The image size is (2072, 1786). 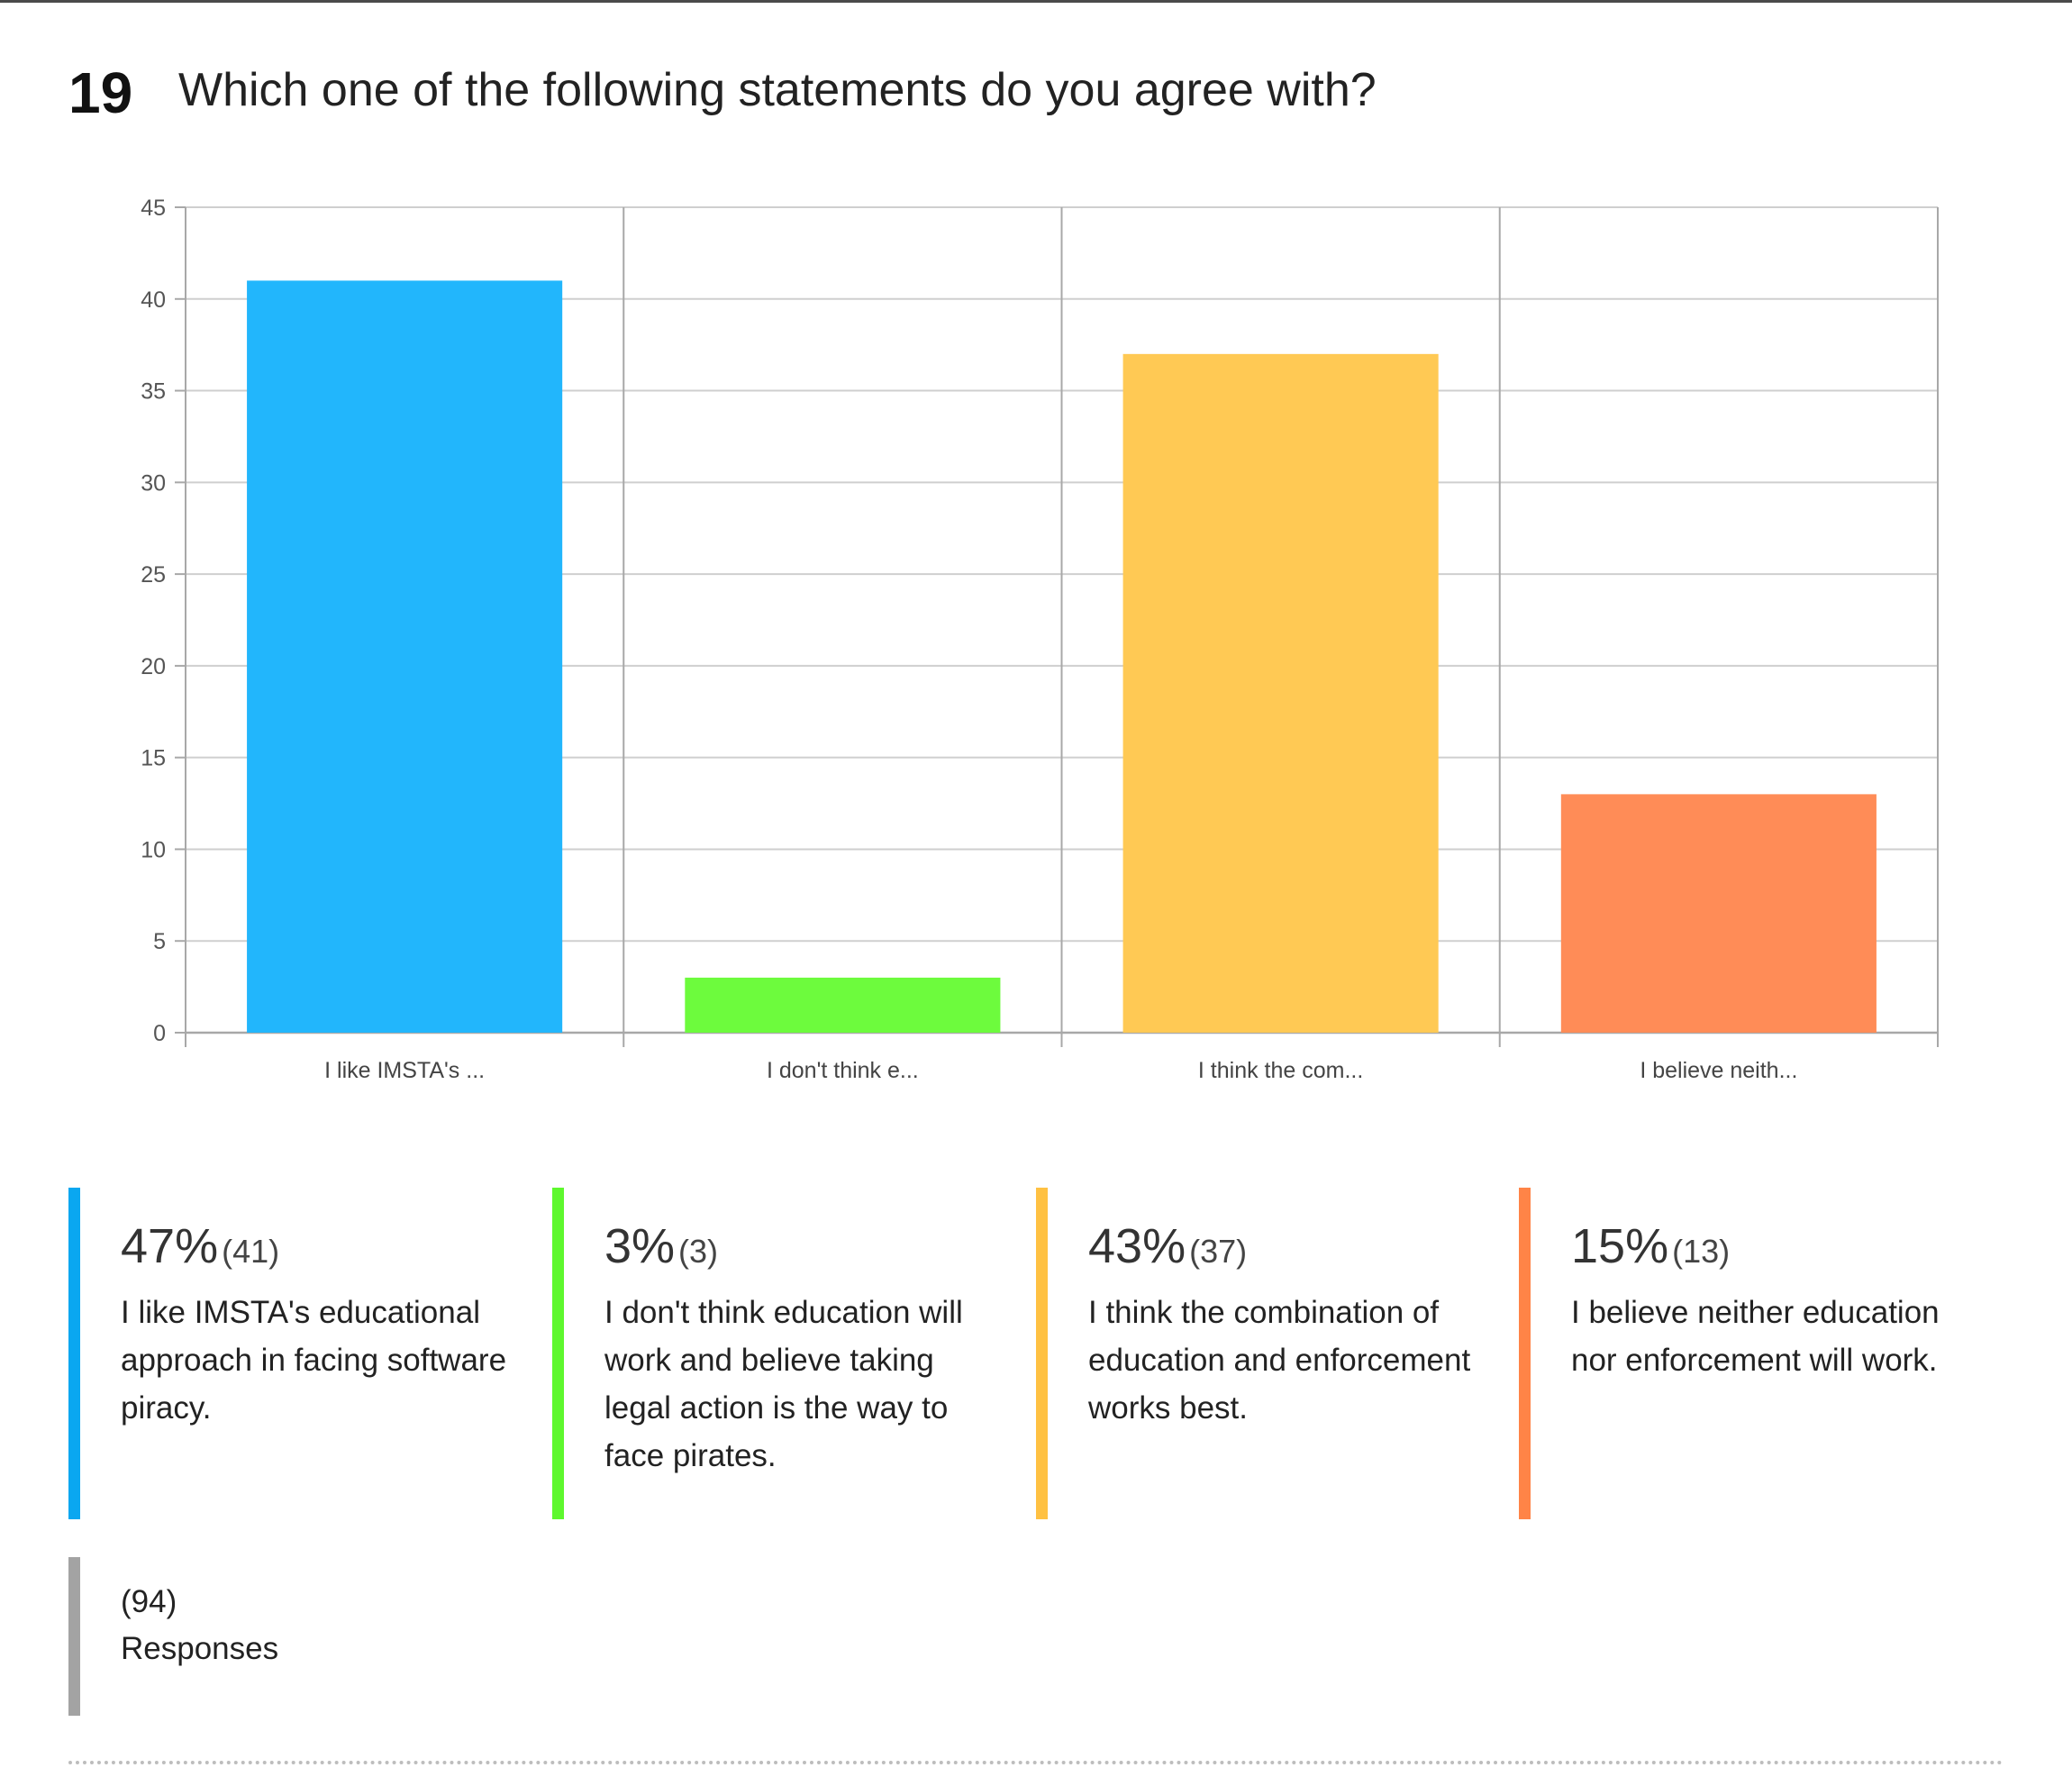 I want to click on question-number: 19, so click(x=100, y=92).